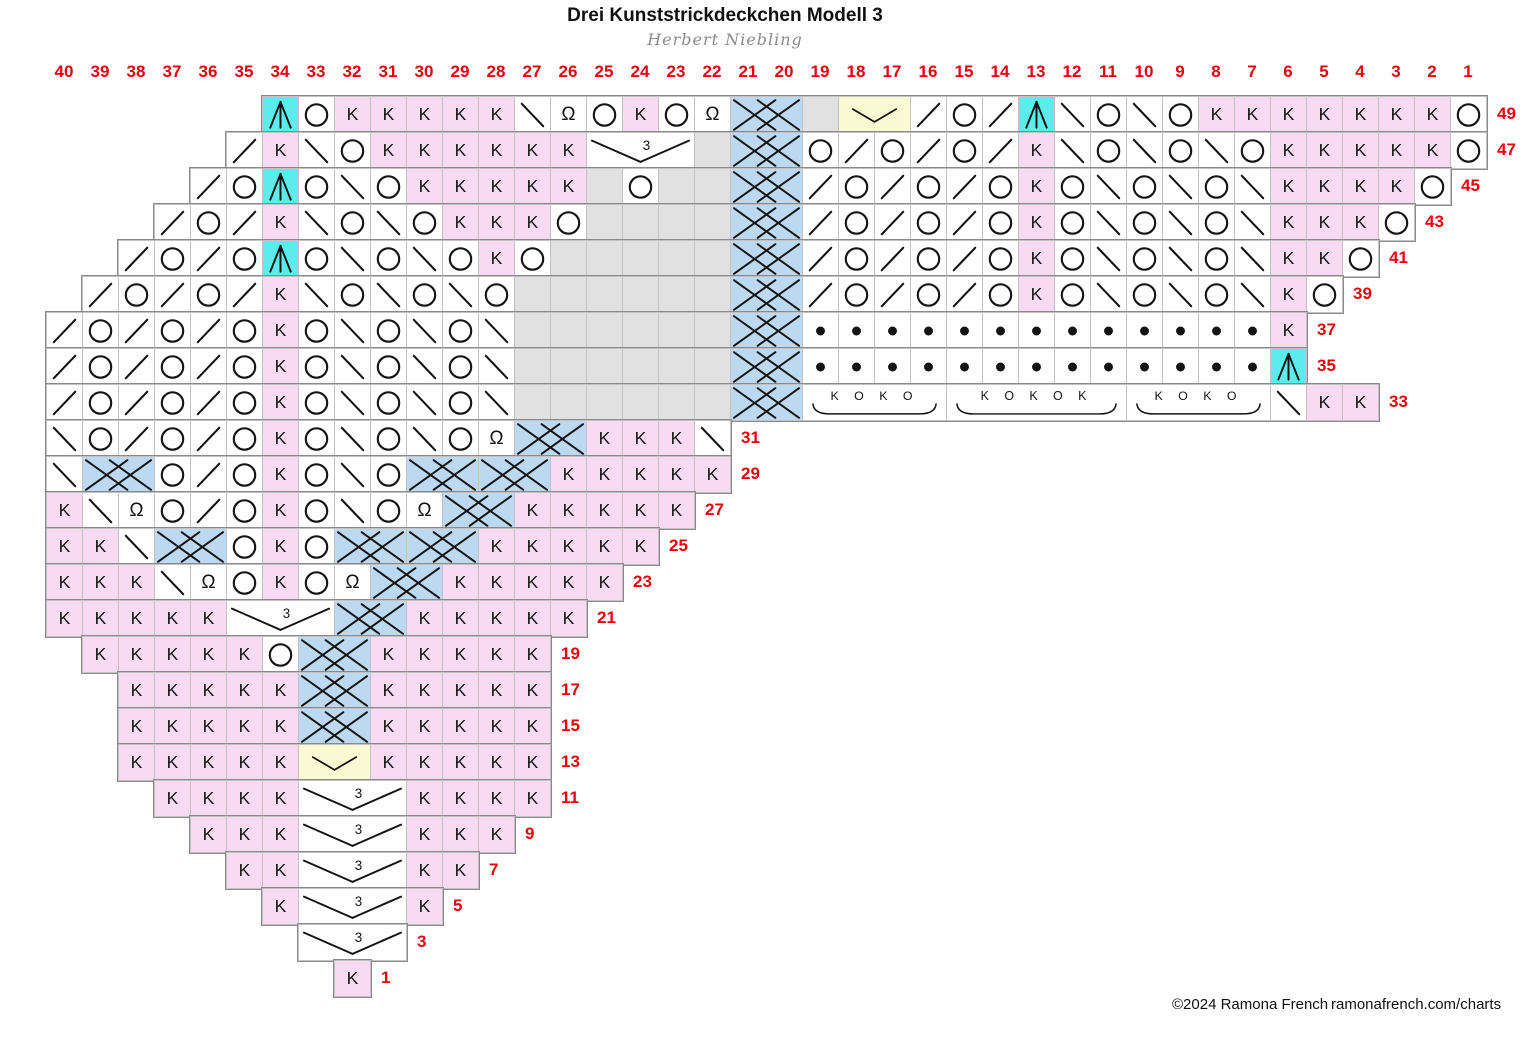 This screenshot has height=1040, width=1530. What do you see at coordinates (424, 834) in the screenshot?
I see `knit-cell-r9-c30: K` at bounding box center [424, 834].